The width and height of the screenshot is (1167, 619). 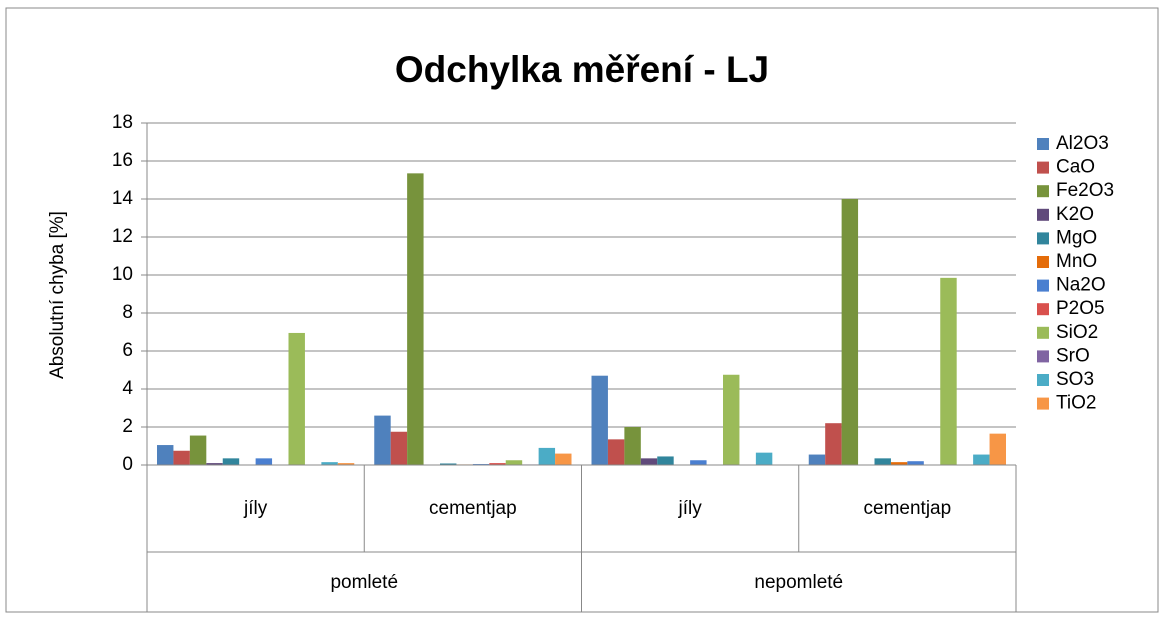 I want to click on legend-label: MgO, so click(x=1076, y=237).